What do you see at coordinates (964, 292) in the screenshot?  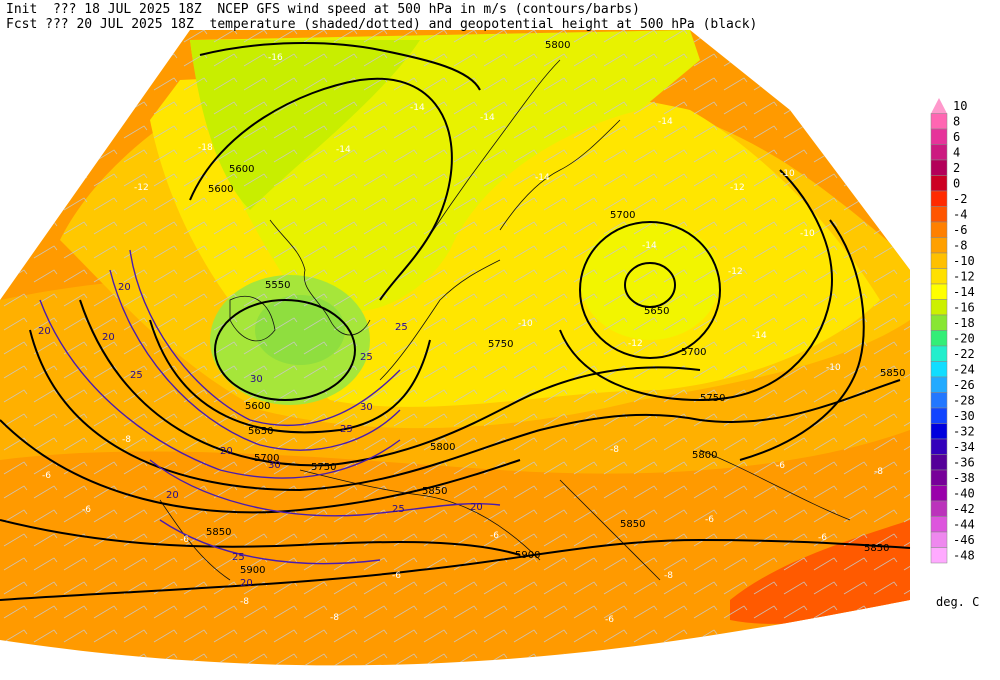 I see `legend-label: -14` at bounding box center [964, 292].